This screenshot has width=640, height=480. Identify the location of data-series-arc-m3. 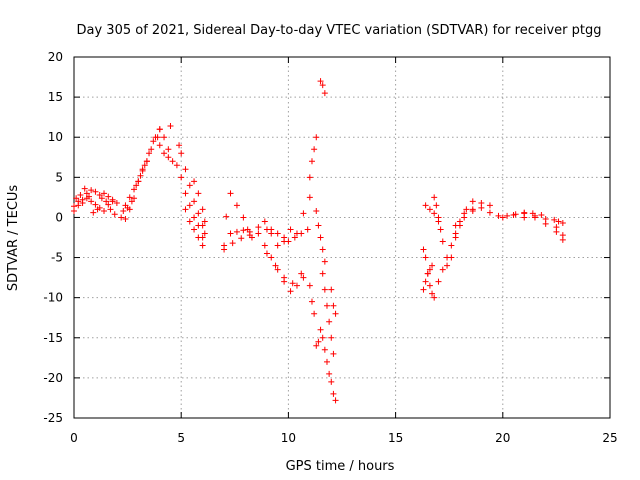
(543, 225).